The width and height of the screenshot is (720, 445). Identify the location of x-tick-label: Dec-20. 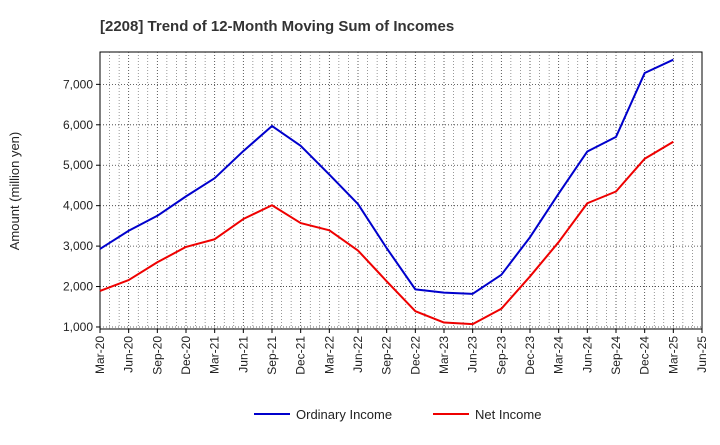
(186, 355).